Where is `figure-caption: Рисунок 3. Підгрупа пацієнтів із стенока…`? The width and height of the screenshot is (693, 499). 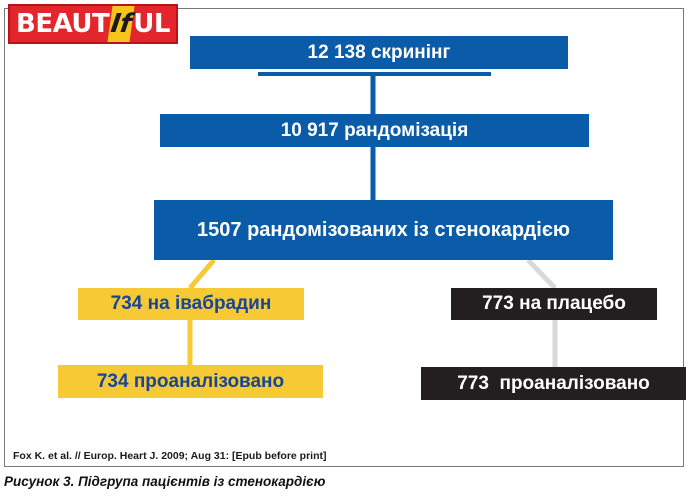 figure-caption: Рисунок 3. Підгрупа пацієнтів із стенока… is located at coordinates (165, 481).